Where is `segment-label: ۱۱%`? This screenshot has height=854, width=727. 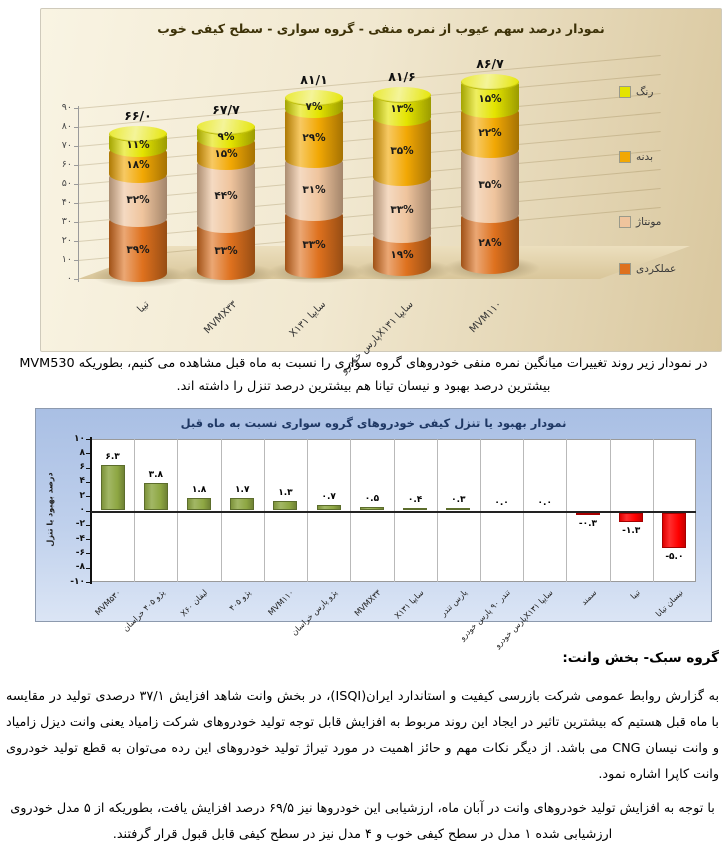
segment-label: ۱۱% is located at coordinates (138, 144).